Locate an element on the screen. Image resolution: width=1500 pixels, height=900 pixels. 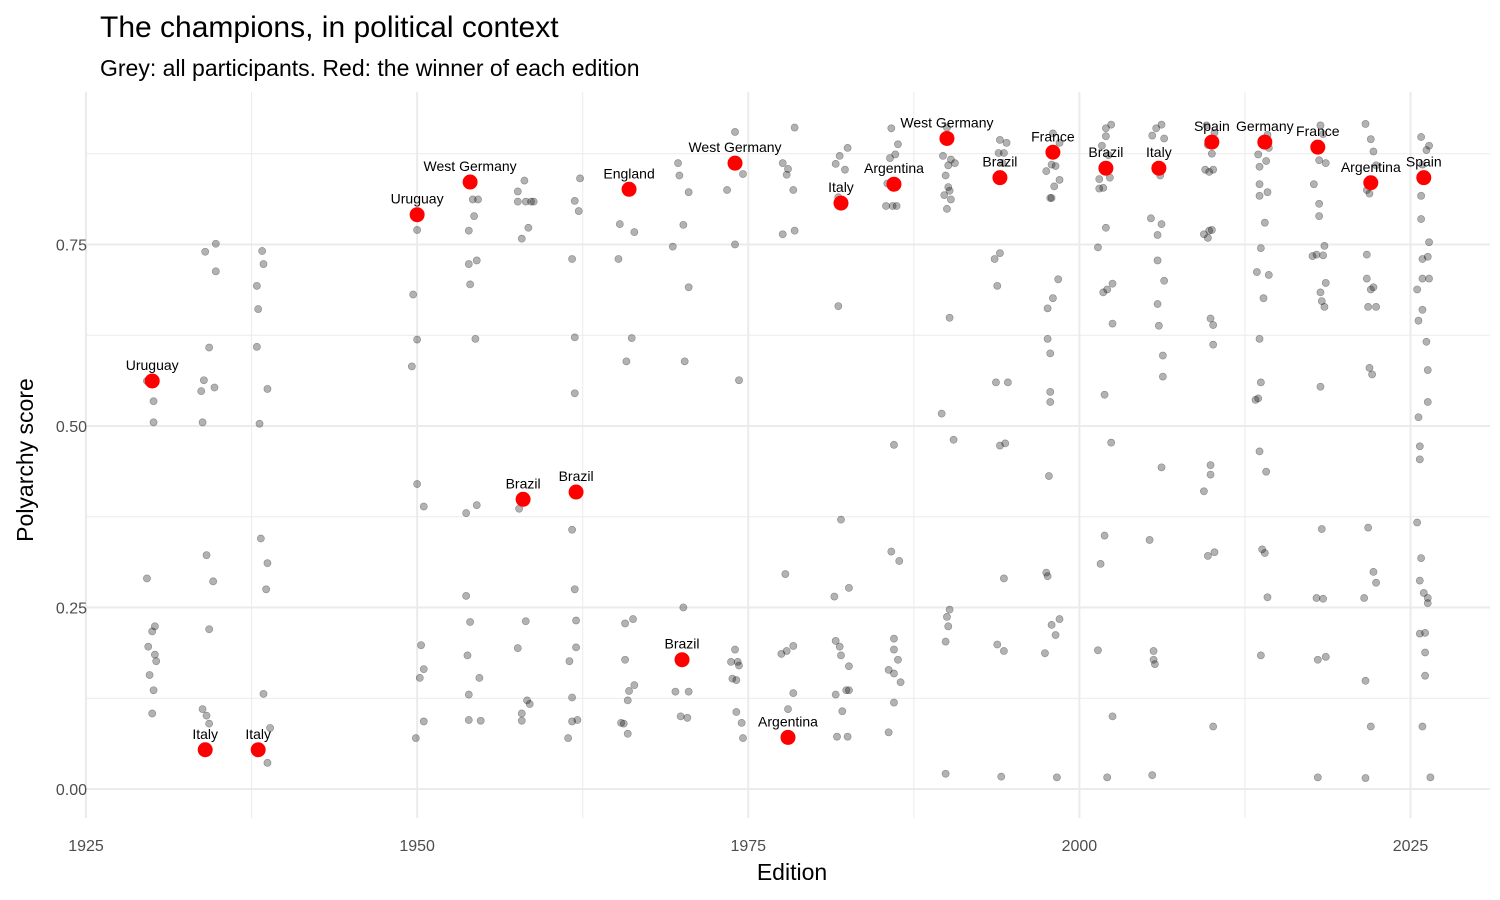
winner-label: Spain is located at coordinates (1424, 162).